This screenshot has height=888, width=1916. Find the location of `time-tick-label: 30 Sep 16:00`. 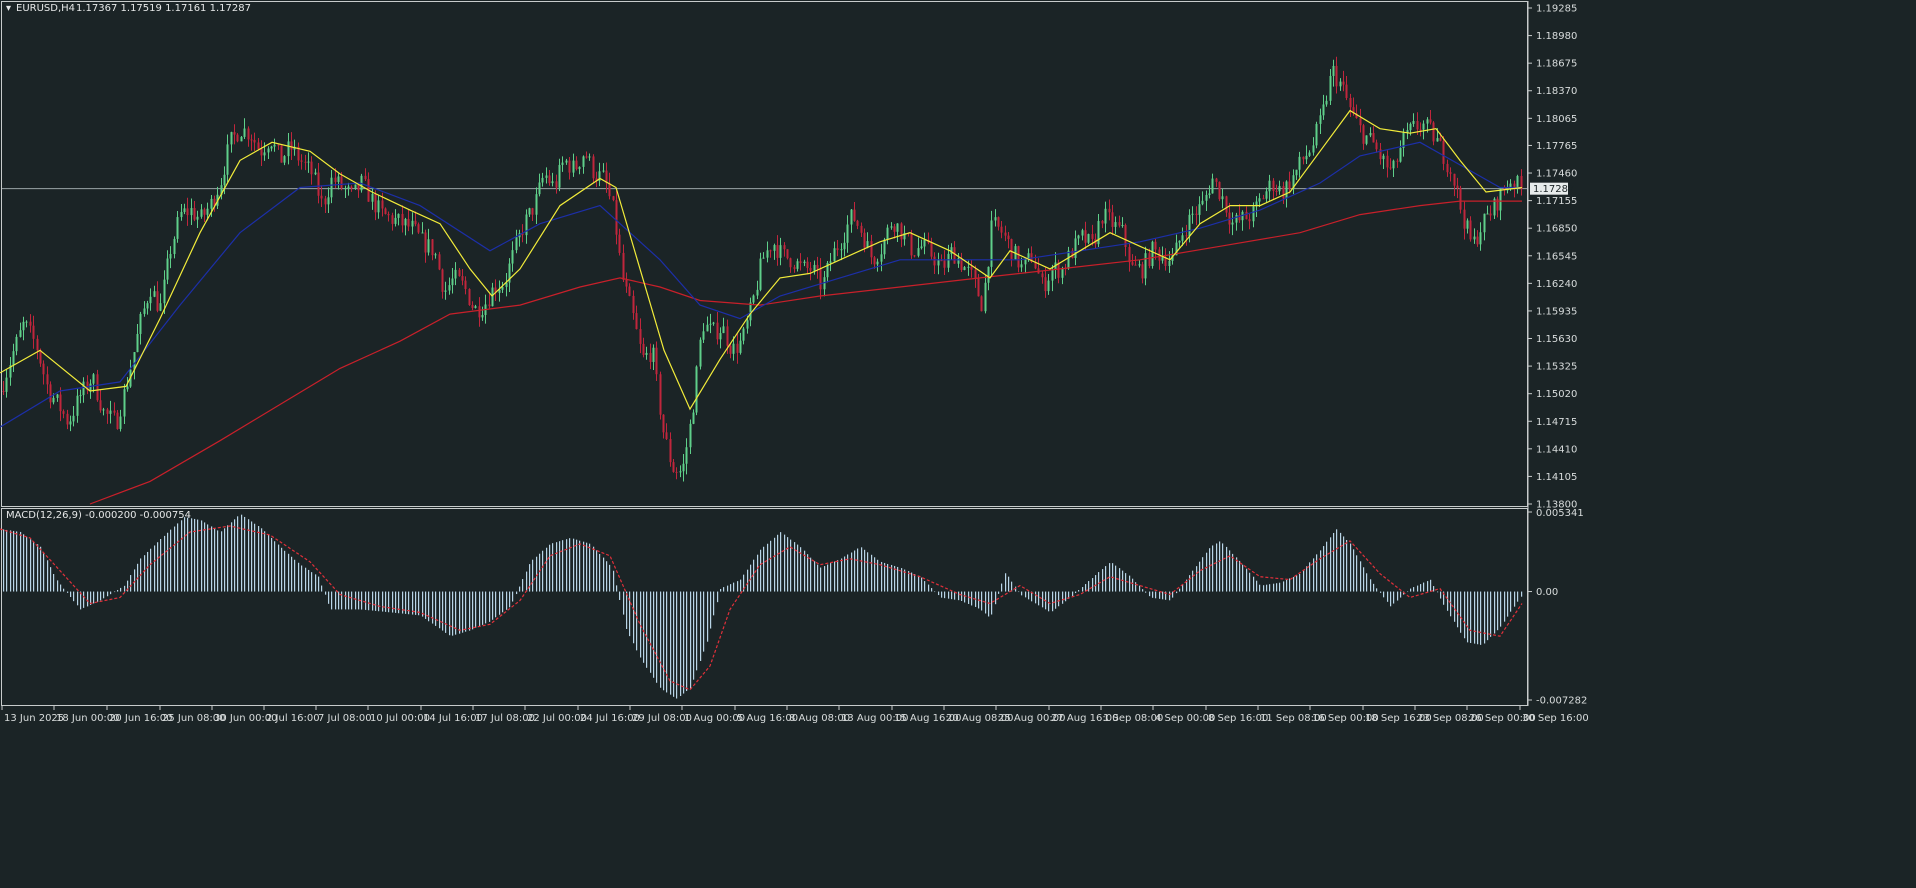

time-tick-label: 30 Sep 16:00 is located at coordinates (1555, 718).